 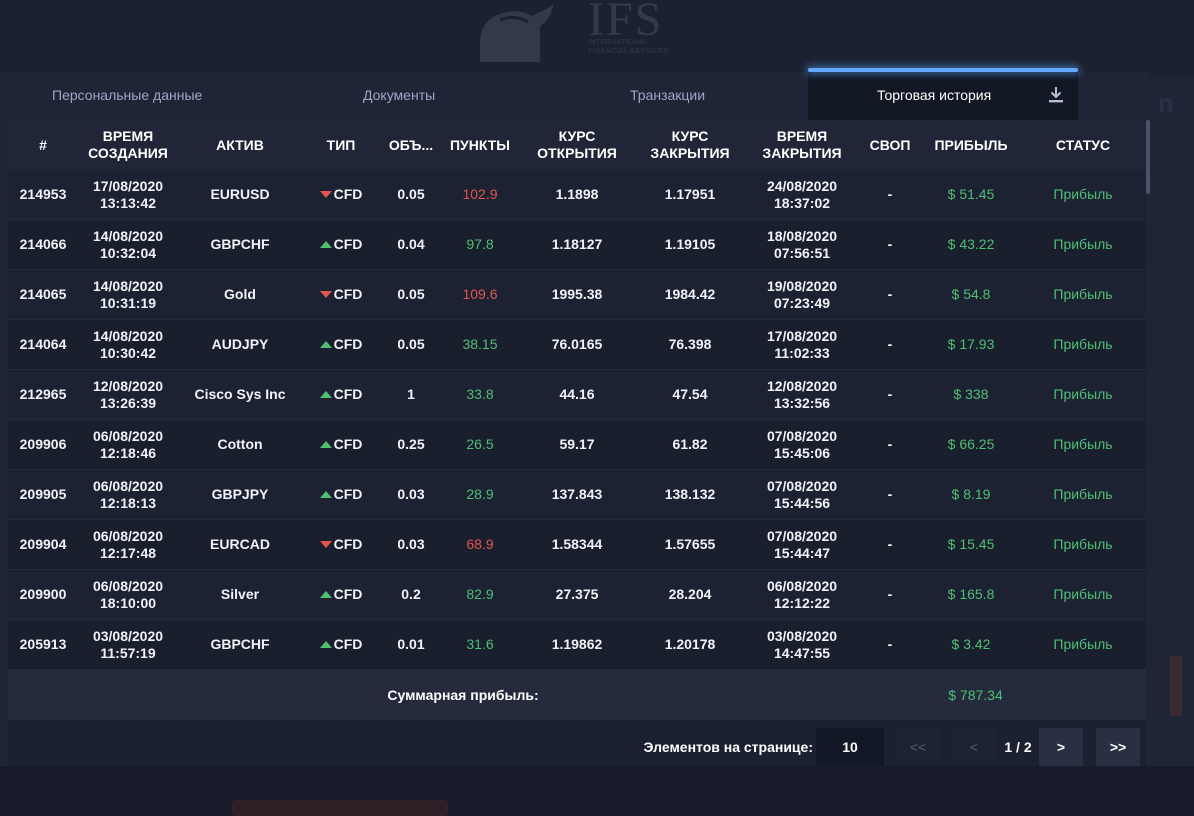 I want to click on header-open-rate: КУРС ОТКРЫТИЯ, so click(x=577, y=144).